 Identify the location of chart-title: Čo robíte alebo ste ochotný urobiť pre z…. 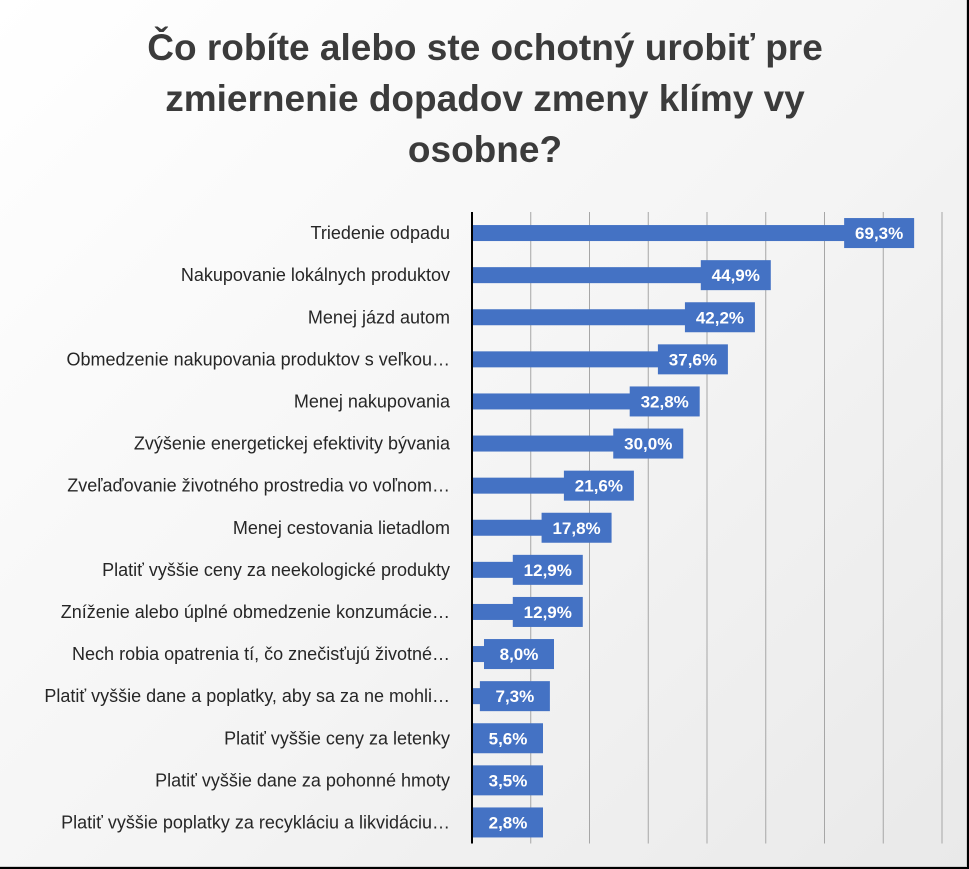
(485, 98).